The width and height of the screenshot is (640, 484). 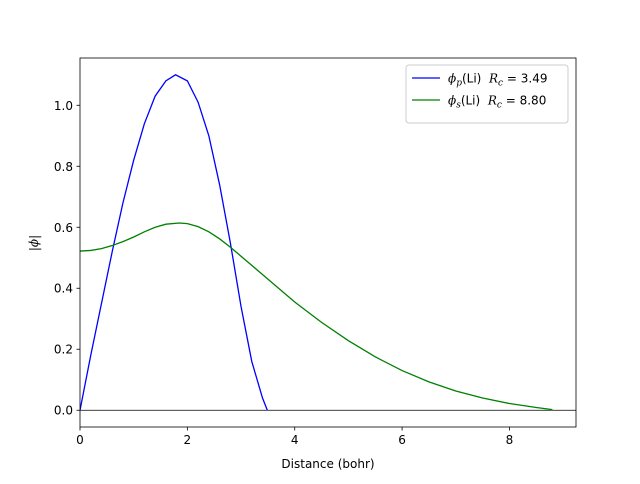 What do you see at coordinates (402, 440) in the screenshot?
I see `x-tick-label: 6` at bounding box center [402, 440].